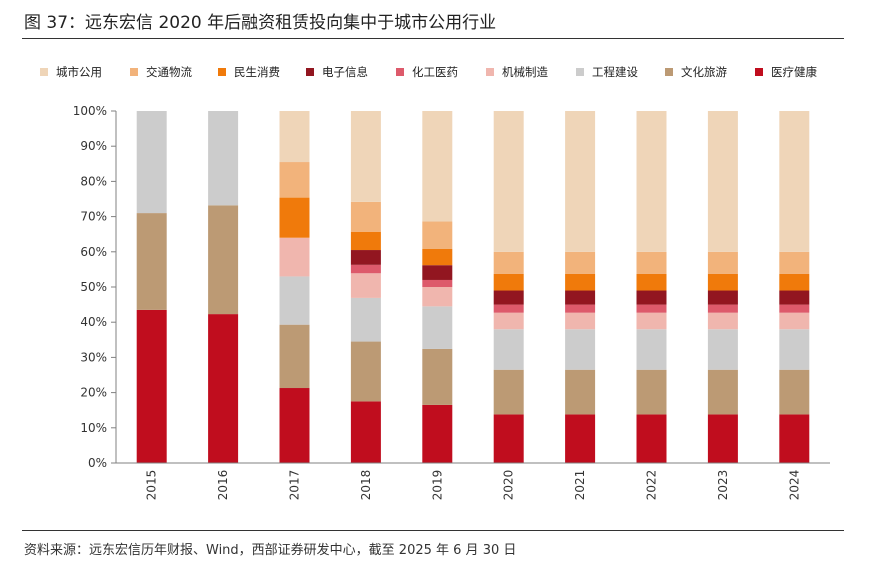 This screenshot has height=567, width=873. Describe the element at coordinates (95, 287) in the screenshot. I see `y-axis: 0% 10% 20% 30% 40% 50% 60% 70% 80% 90% 100%` at that location.